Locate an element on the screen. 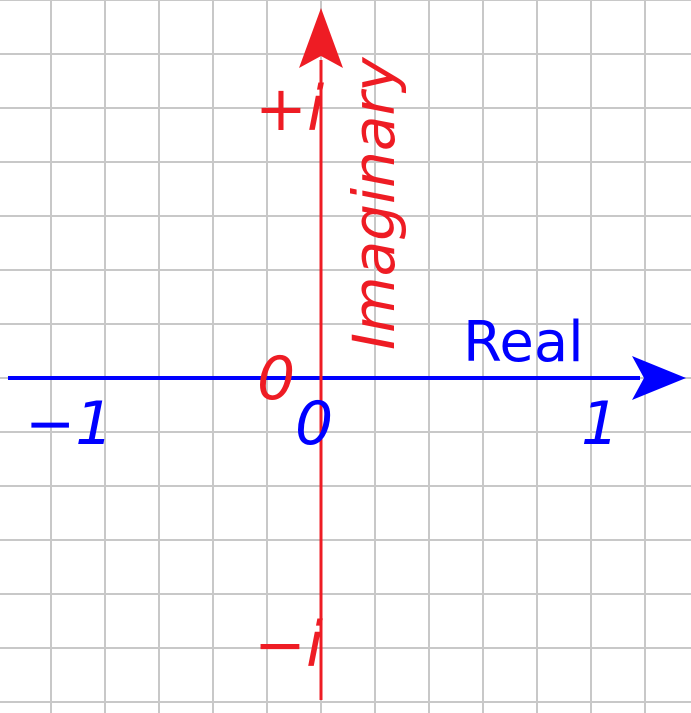 This screenshot has height=713, width=691. imaginary-axis-arrowhead is located at coordinates (321, 38).